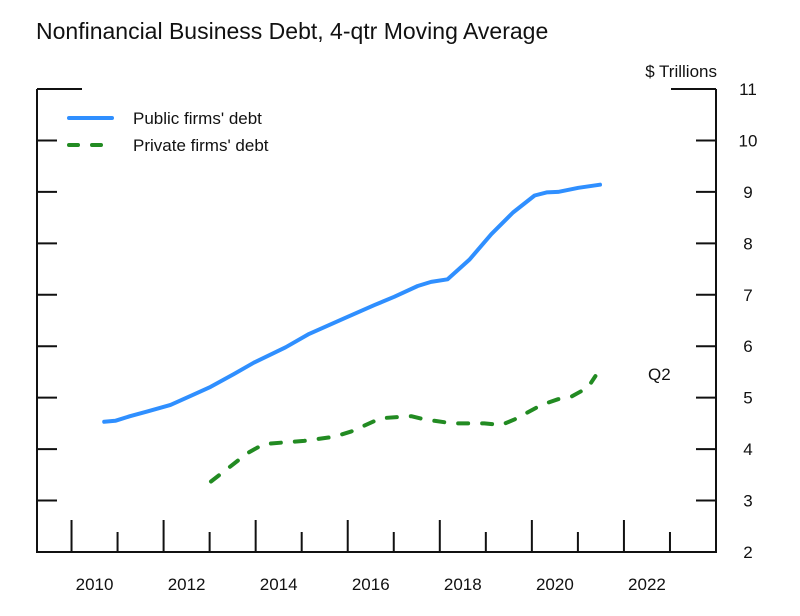 This screenshot has height=616, width=800. I want to click on y-tick-label: 10, so click(748, 140).